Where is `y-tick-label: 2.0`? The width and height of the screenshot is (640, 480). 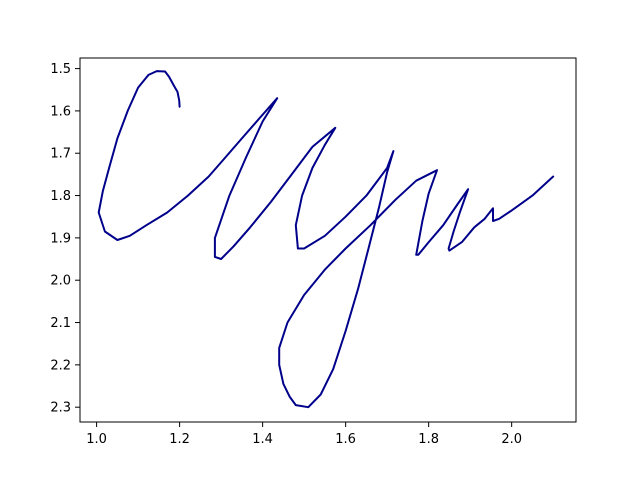 y-tick-label: 2.0 is located at coordinates (60, 281).